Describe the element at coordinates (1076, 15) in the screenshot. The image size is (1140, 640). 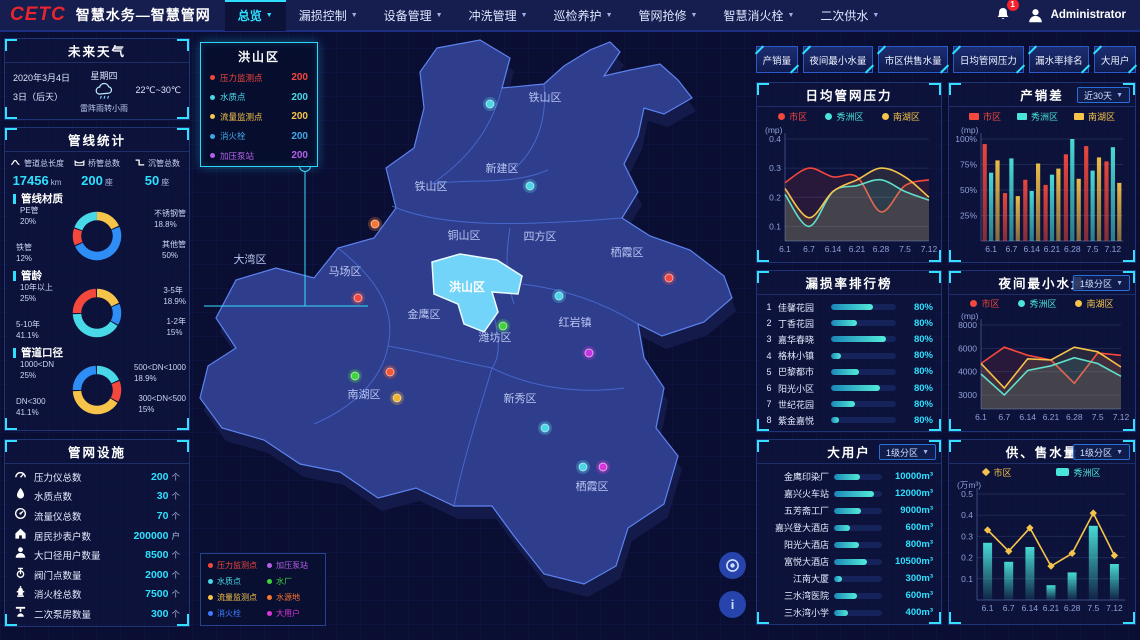
I see `account-menu: Administrator` at that location.